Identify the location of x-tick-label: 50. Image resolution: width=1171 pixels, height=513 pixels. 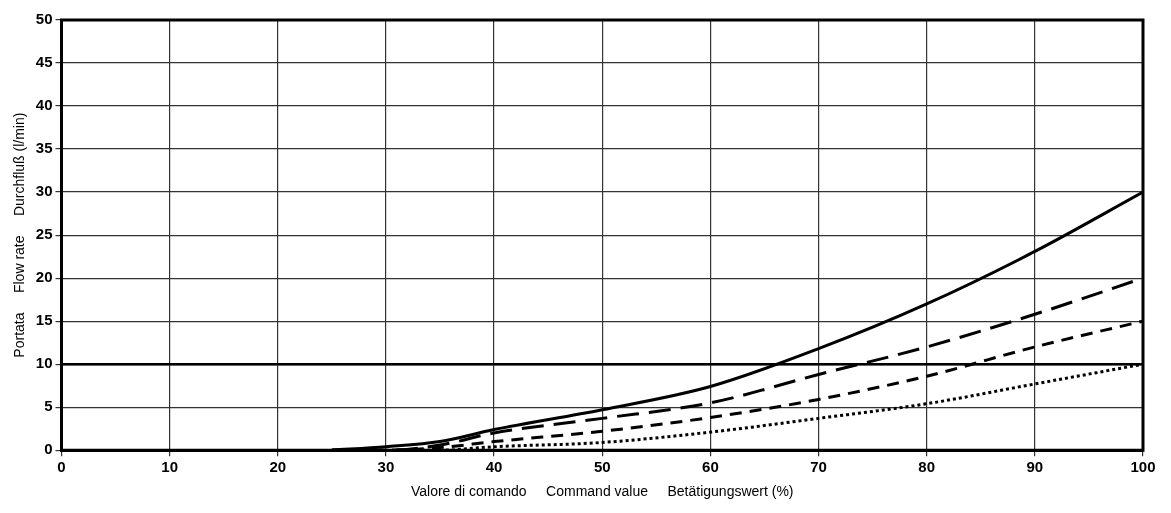
(602, 467).